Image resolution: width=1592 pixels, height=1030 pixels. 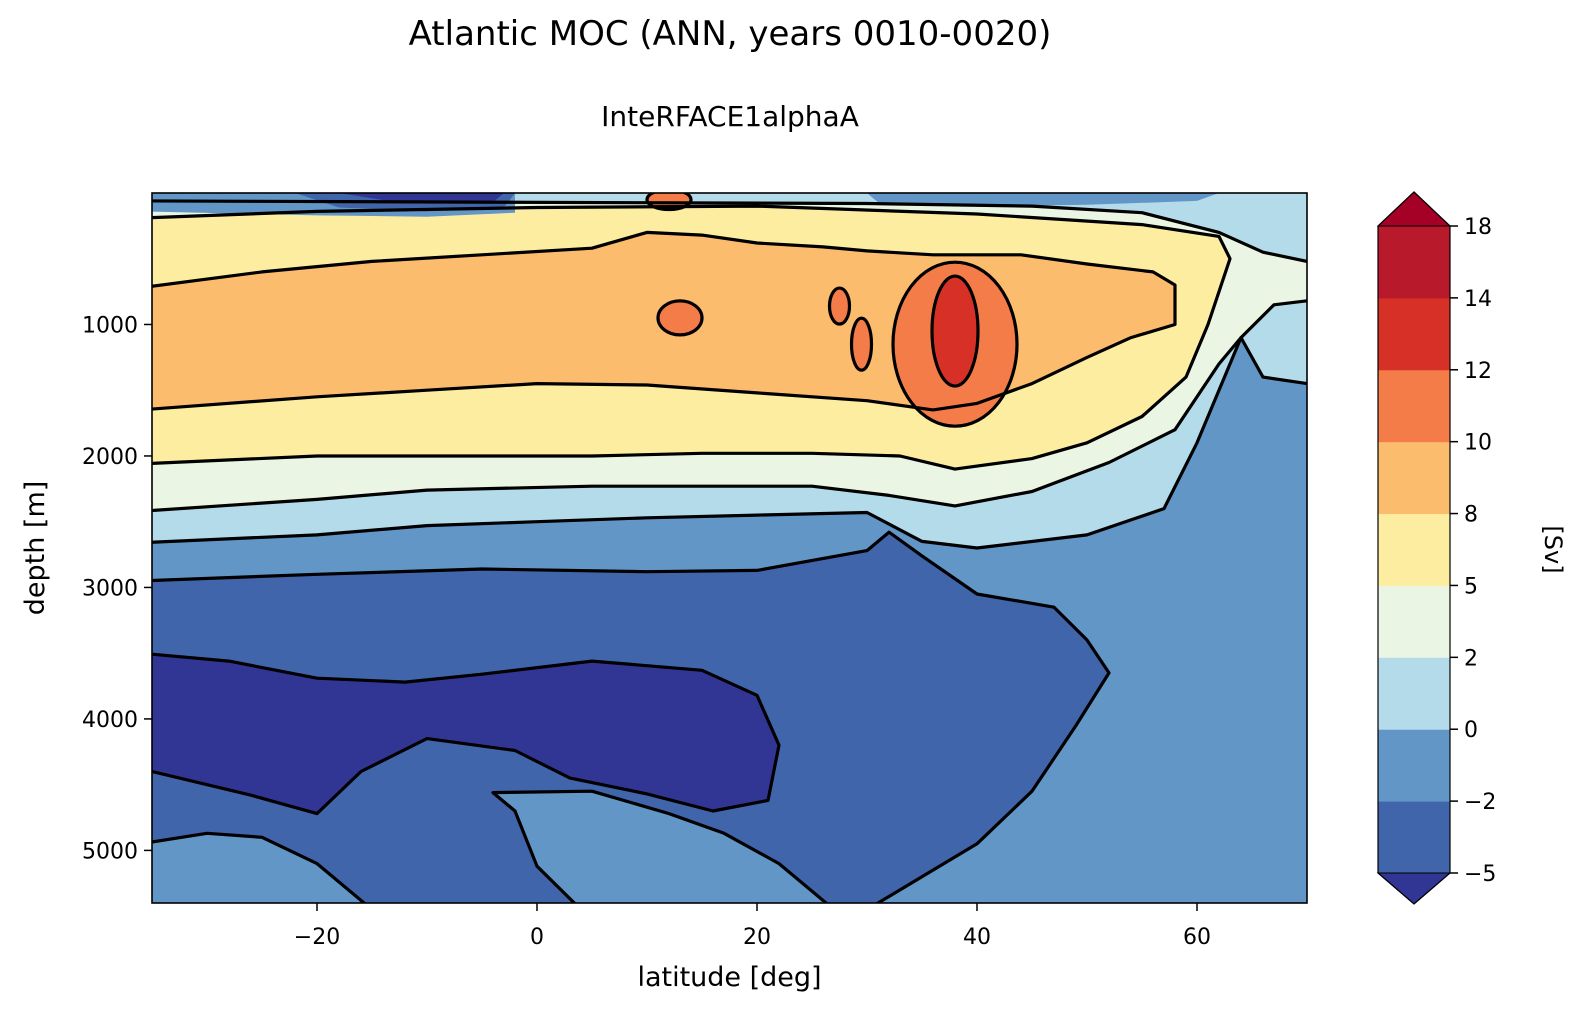 What do you see at coordinates (1471, 515) in the screenshot?
I see `colorbar-tick-label: 8` at bounding box center [1471, 515].